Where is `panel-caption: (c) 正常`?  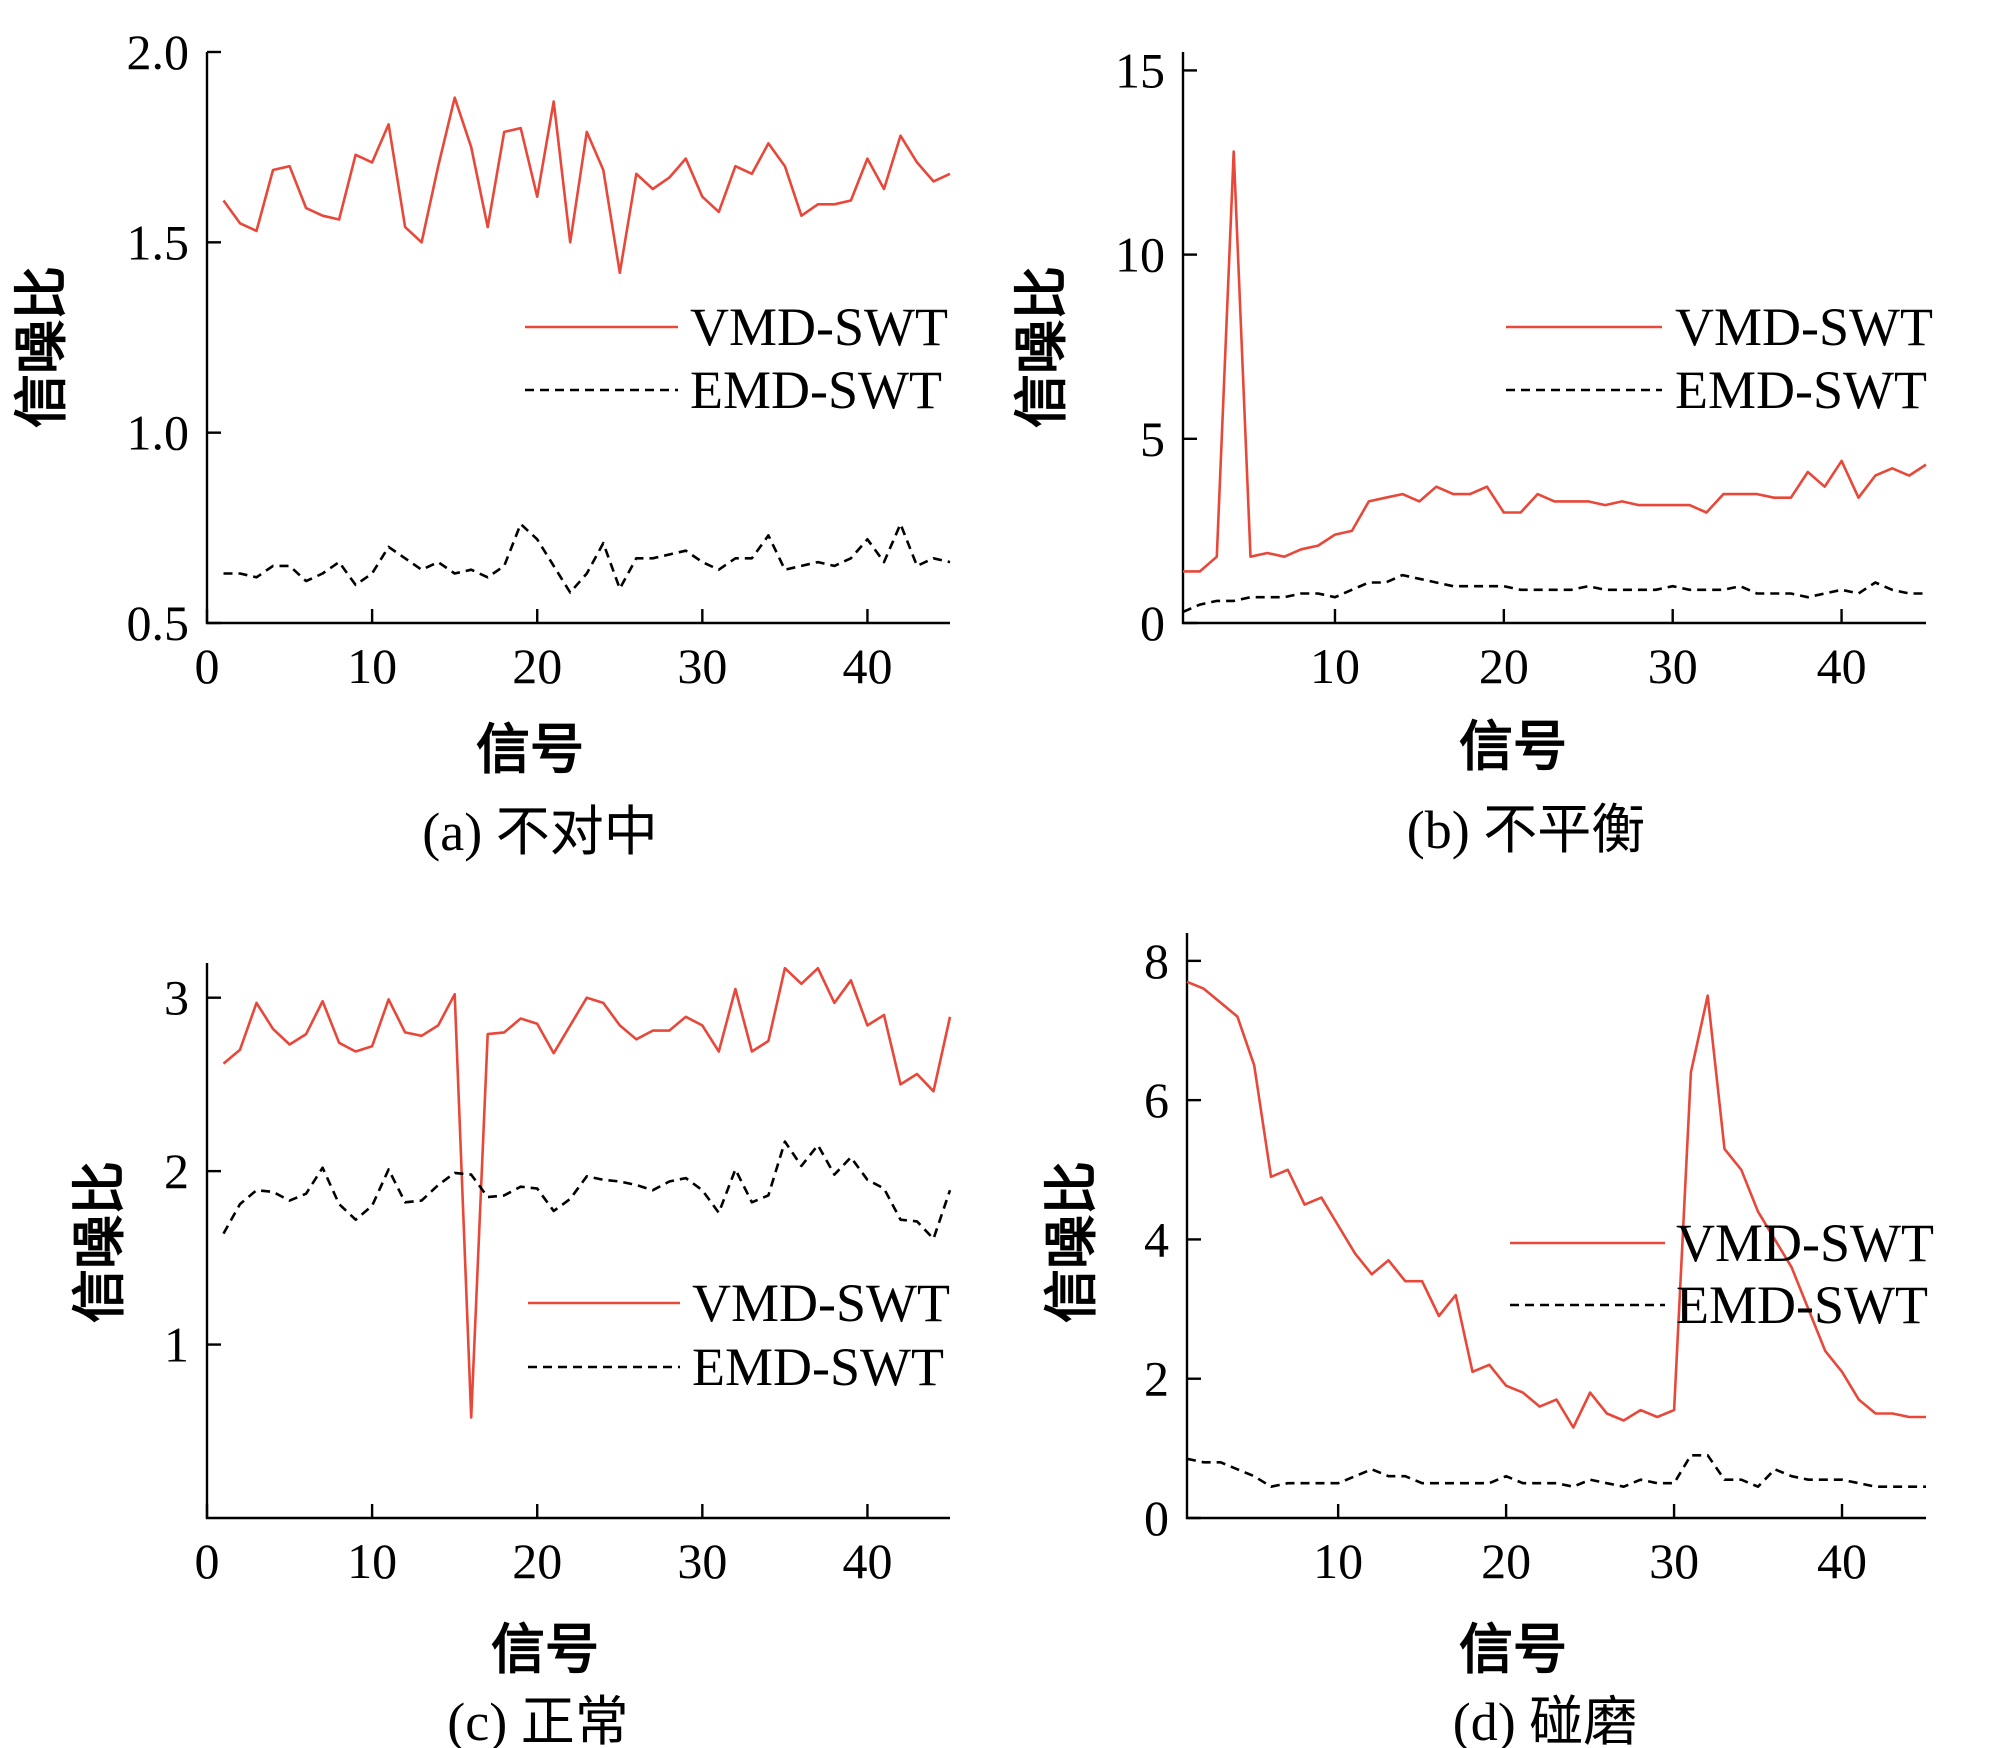
panel-caption: (c) 正常 is located at coordinates (537, 1720).